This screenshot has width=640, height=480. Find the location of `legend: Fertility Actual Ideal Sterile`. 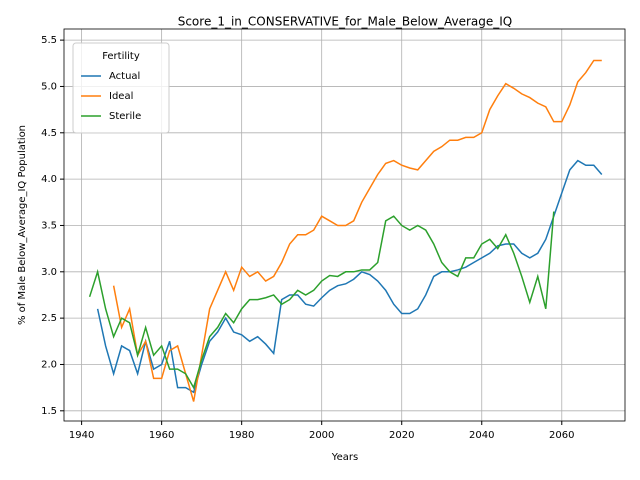

legend: Fertility Actual Ideal Sterile is located at coordinates (121, 88).